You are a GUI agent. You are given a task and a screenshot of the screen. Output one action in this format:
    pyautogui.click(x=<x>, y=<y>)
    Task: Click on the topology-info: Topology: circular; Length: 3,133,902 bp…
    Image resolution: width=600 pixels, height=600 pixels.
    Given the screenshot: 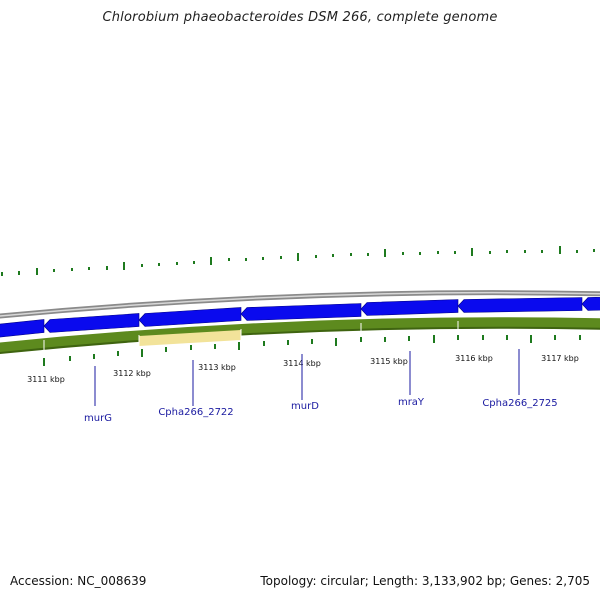 What is the action you would take?
    pyautogui.click(x=425, y=581)
    